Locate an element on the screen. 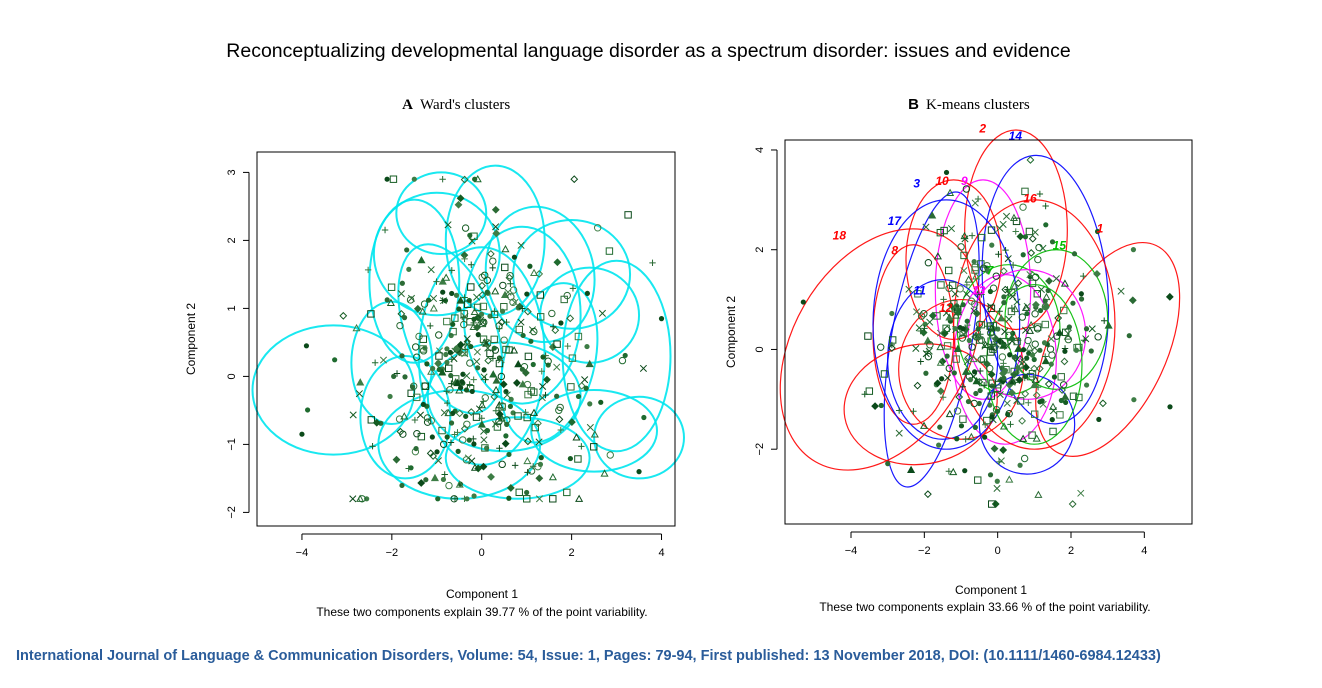  y-tick-label: −1 is located at coordinates (232, 444).